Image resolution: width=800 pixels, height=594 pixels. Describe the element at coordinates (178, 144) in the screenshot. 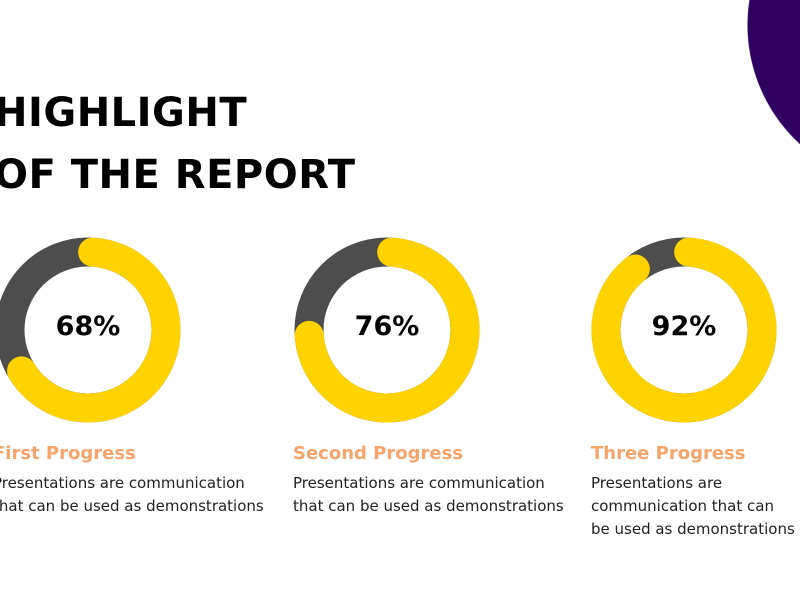

I see `slide-title: HIGHLIGHT OF THE REPORT` at that location.